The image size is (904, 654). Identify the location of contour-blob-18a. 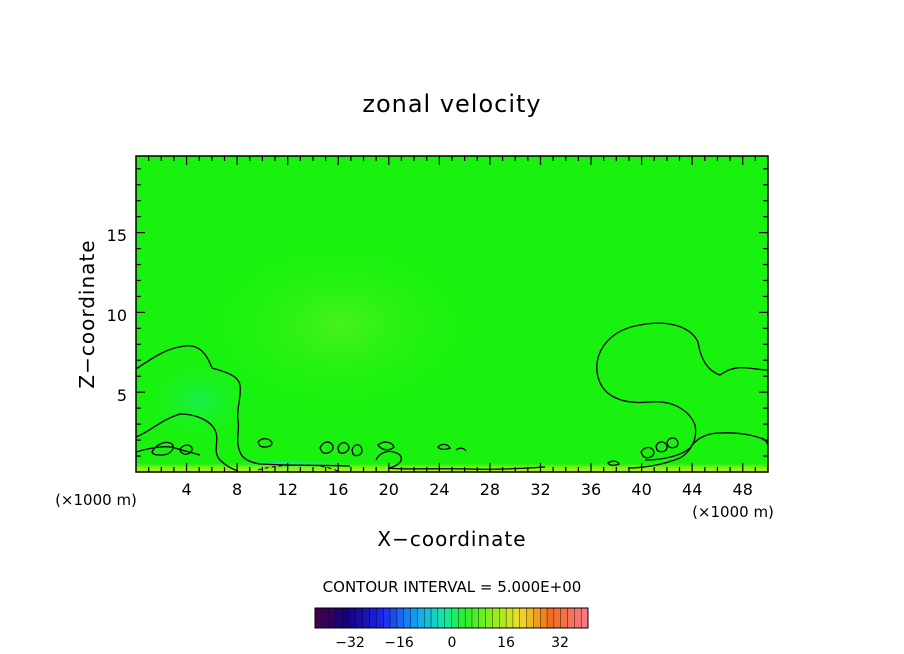
(357, 450).